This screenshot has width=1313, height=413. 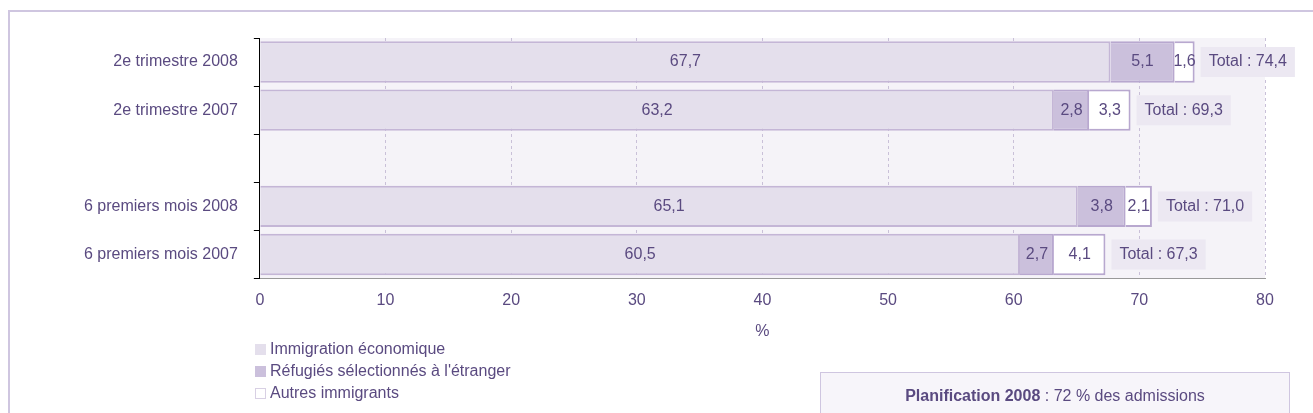 What do you see at coordinates (1183, 109) in the screenshot?
I see `total-label: Total : 69,3` at bounding box center [1183, 109].